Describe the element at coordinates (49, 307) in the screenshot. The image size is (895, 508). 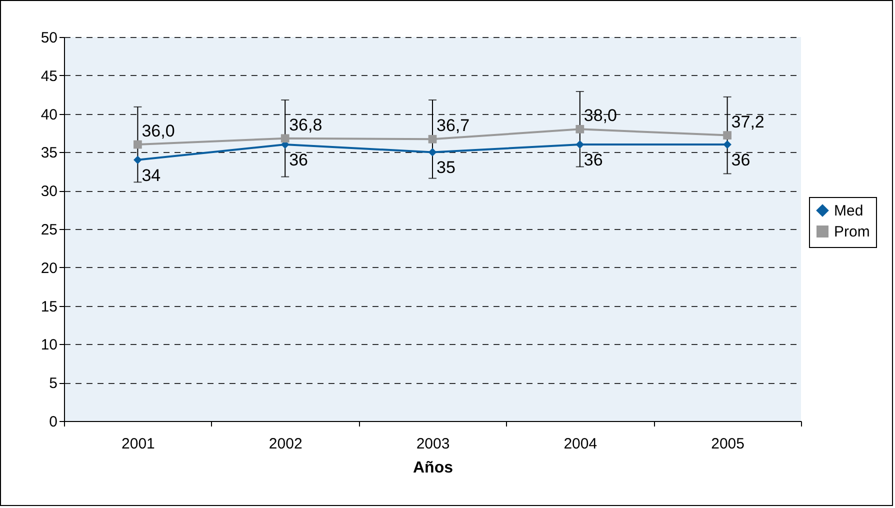
I see `y-tick-label: 15` at that location.